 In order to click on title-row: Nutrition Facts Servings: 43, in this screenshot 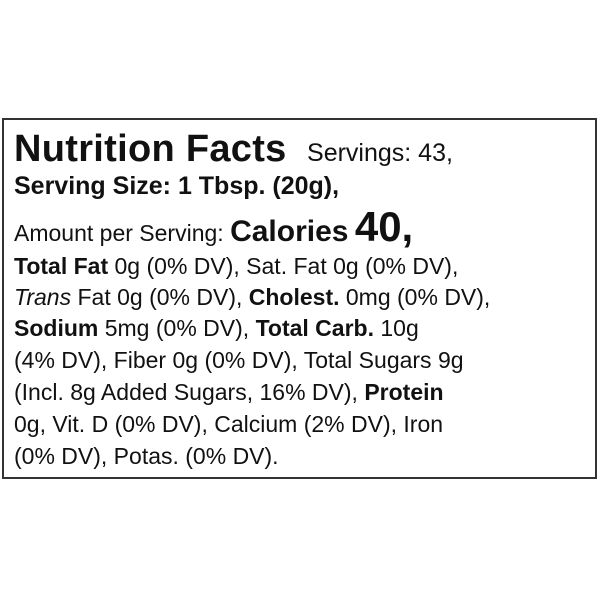, I will do `click(233, 149)`.